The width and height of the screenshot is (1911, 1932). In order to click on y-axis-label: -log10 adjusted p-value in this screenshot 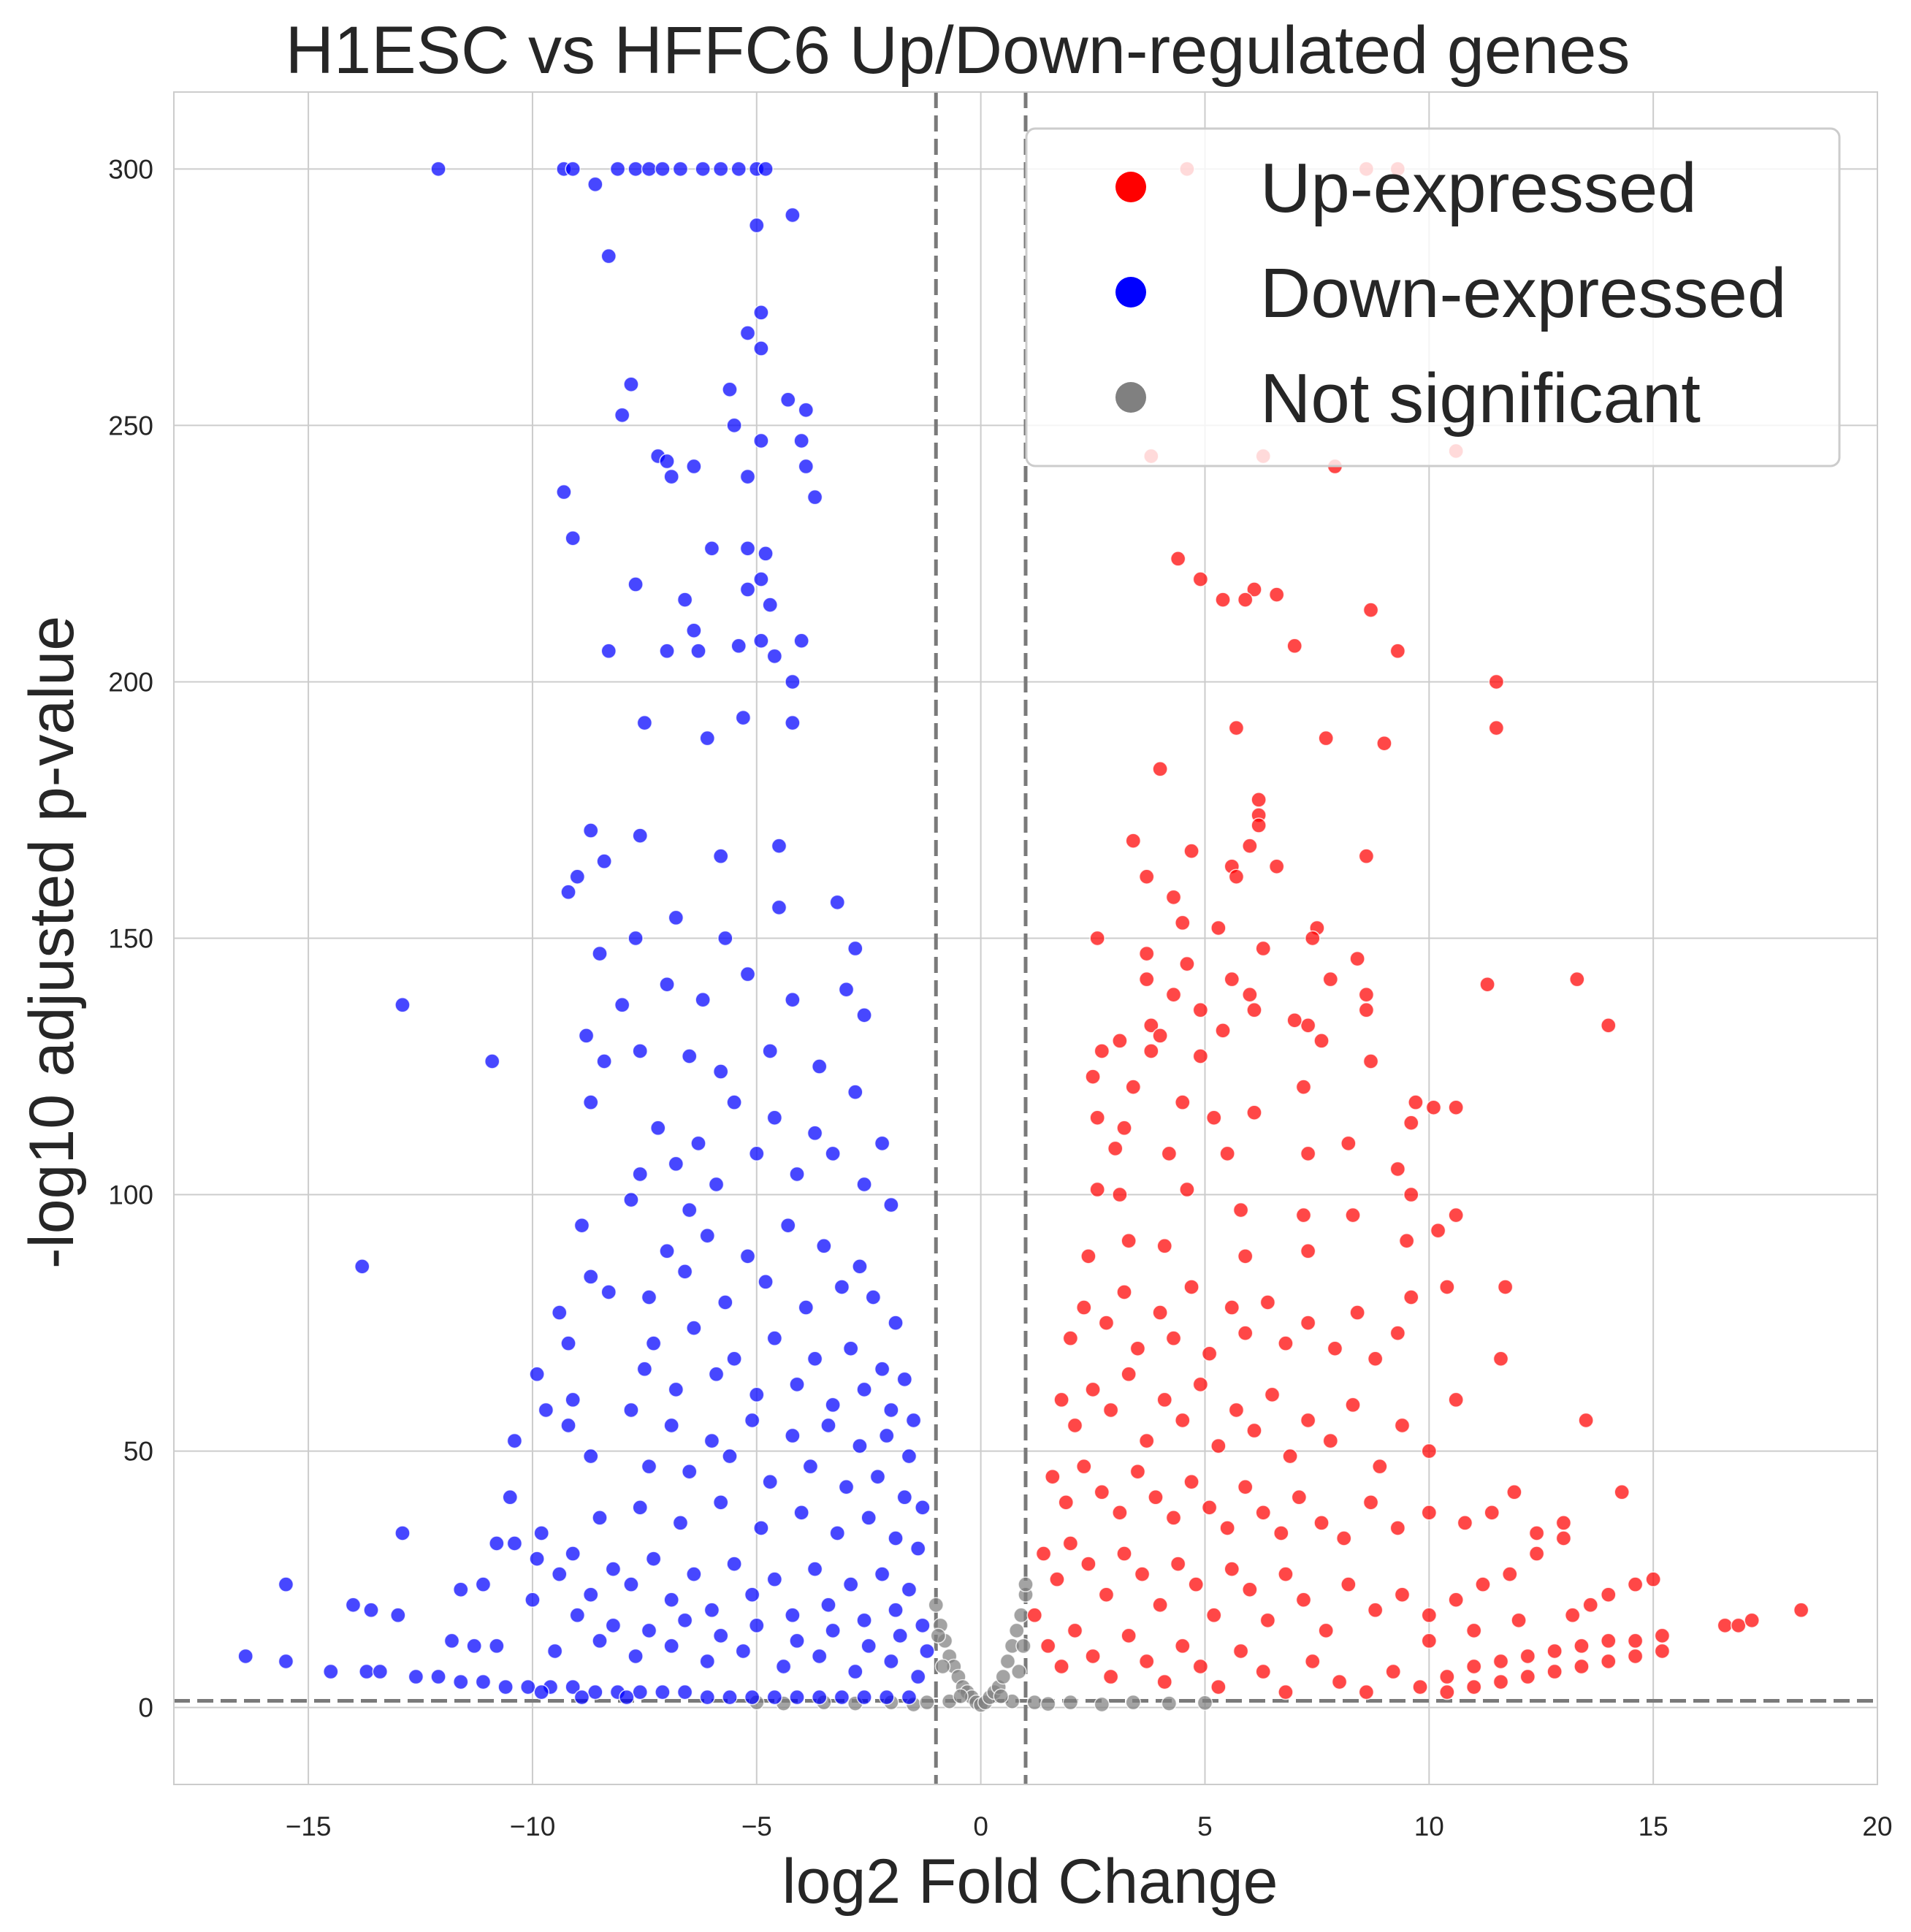, I will do `click(52, 942)`.